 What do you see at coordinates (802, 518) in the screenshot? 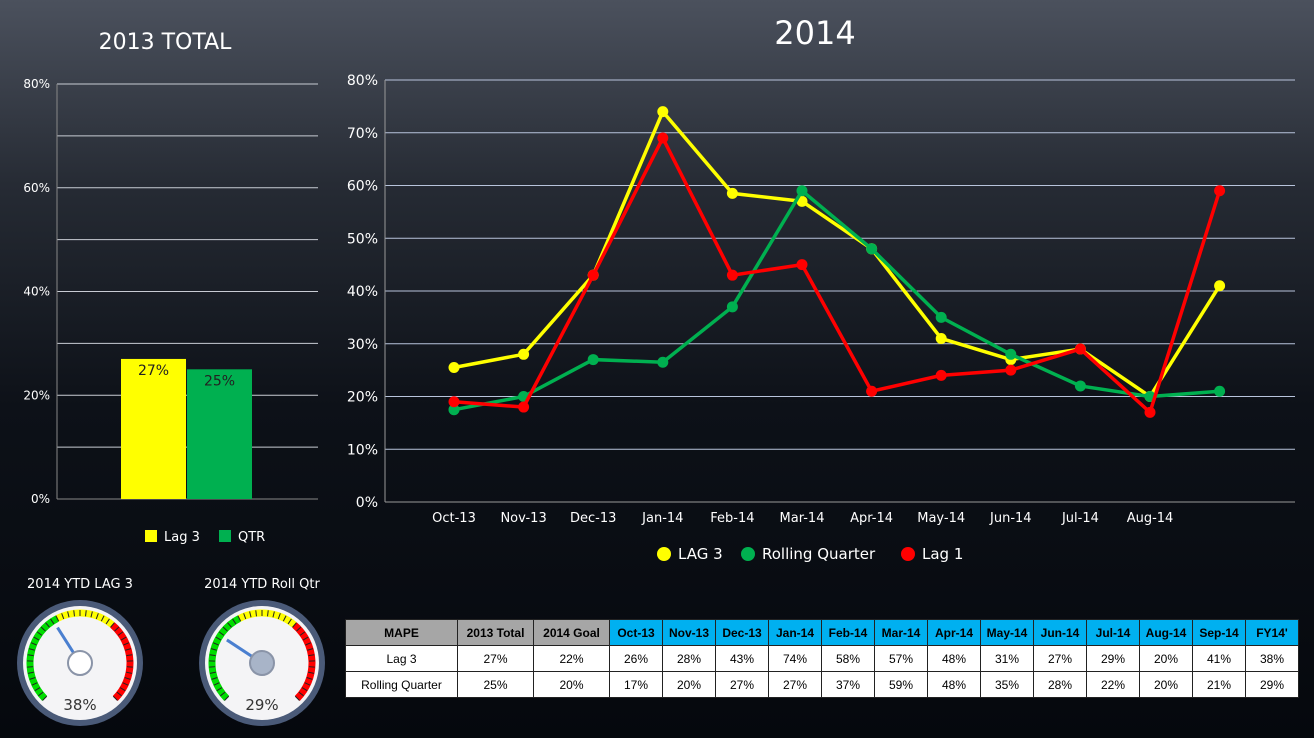
I see `x-tick-label: Mar-14` at bounding box center [802, 518].